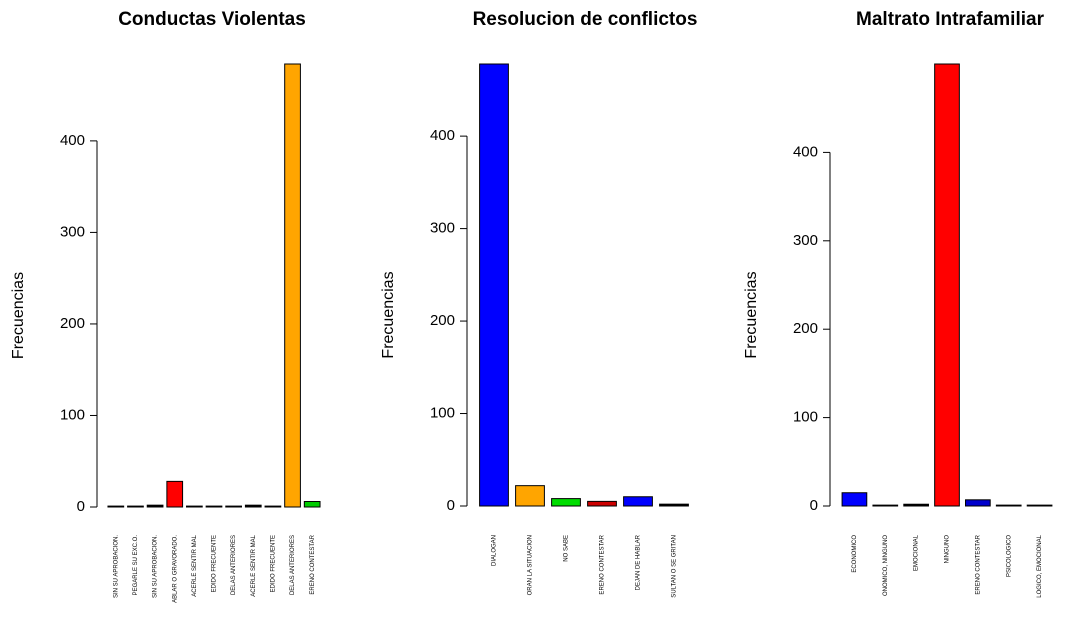 Image resolution: width=1084 pixels, height=633 pixels. What do you see at coordinates (917, 552) in the screenshot?
I see `x-tick-label: EMOCIONAL` at bounding box center [917, 552].